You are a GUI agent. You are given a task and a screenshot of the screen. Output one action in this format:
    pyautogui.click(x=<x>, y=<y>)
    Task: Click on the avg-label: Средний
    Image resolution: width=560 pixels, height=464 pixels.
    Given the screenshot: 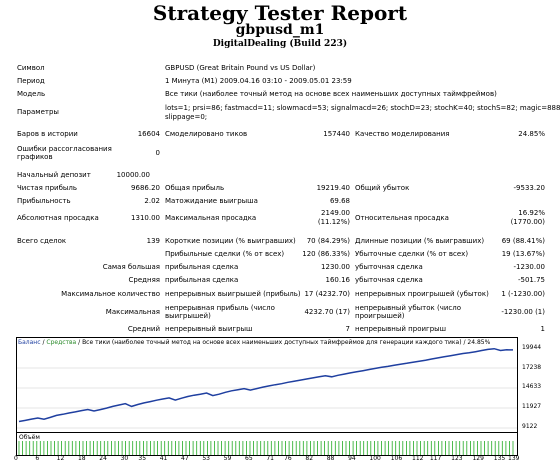 What is the action you would take?
    pyautogui.click(x=143, y=329)
    